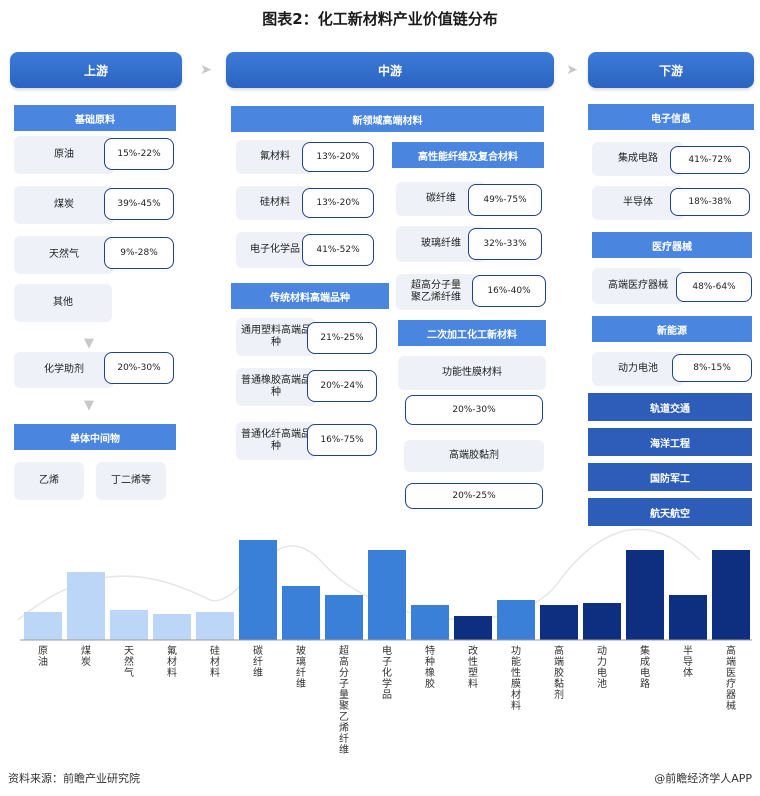  Describe the element at coordinates (380, 19) in the screenshot. I see `page-title: 图表2：化工新材料产业价值链分布` at that location.